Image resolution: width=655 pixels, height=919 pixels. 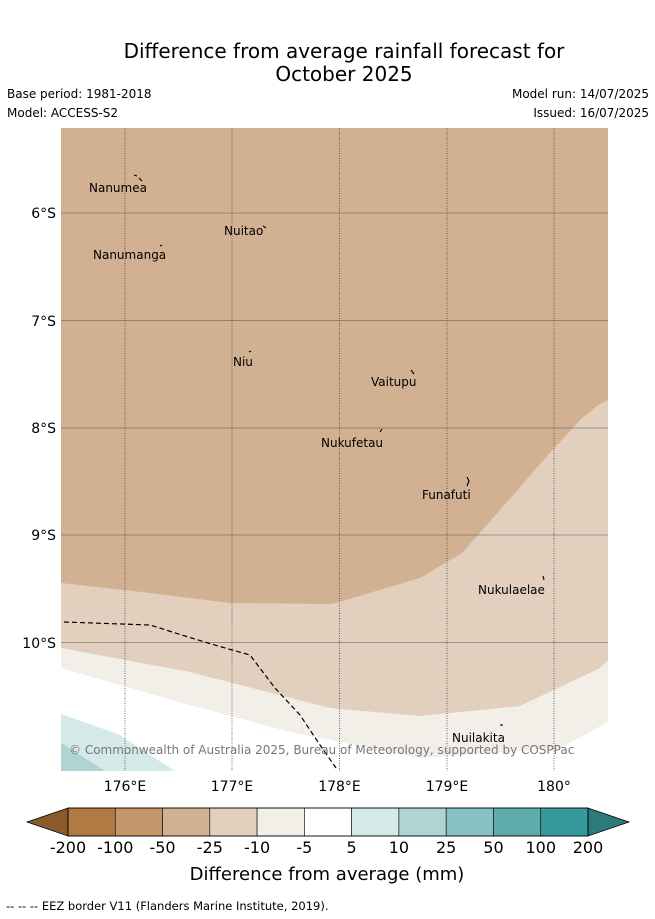 I want to click on colorbar-tick-label: 25, so click(x=446, y=847).